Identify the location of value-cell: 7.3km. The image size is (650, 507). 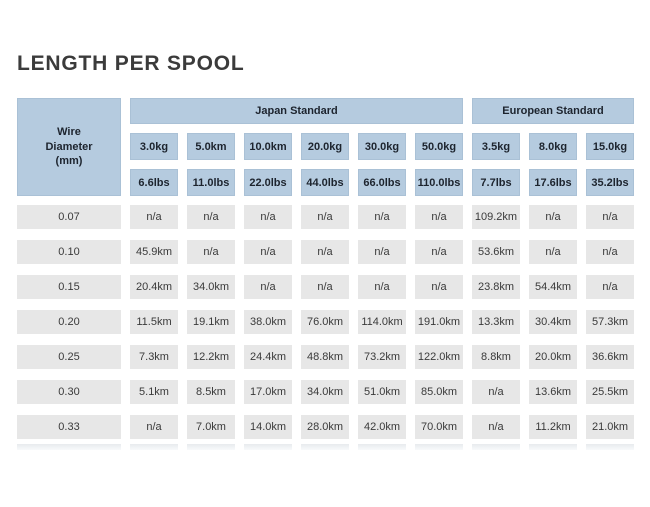
(154, 357).